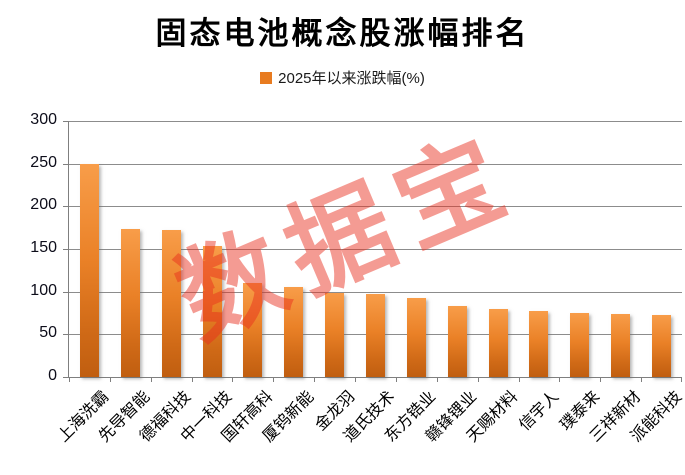 Image resolution: width=685 pixels, height=475 pixels. What do you see at coordinates (212, 311) in the screenshot?
I see `bar-中一科技` at bounding box center [212, 311].